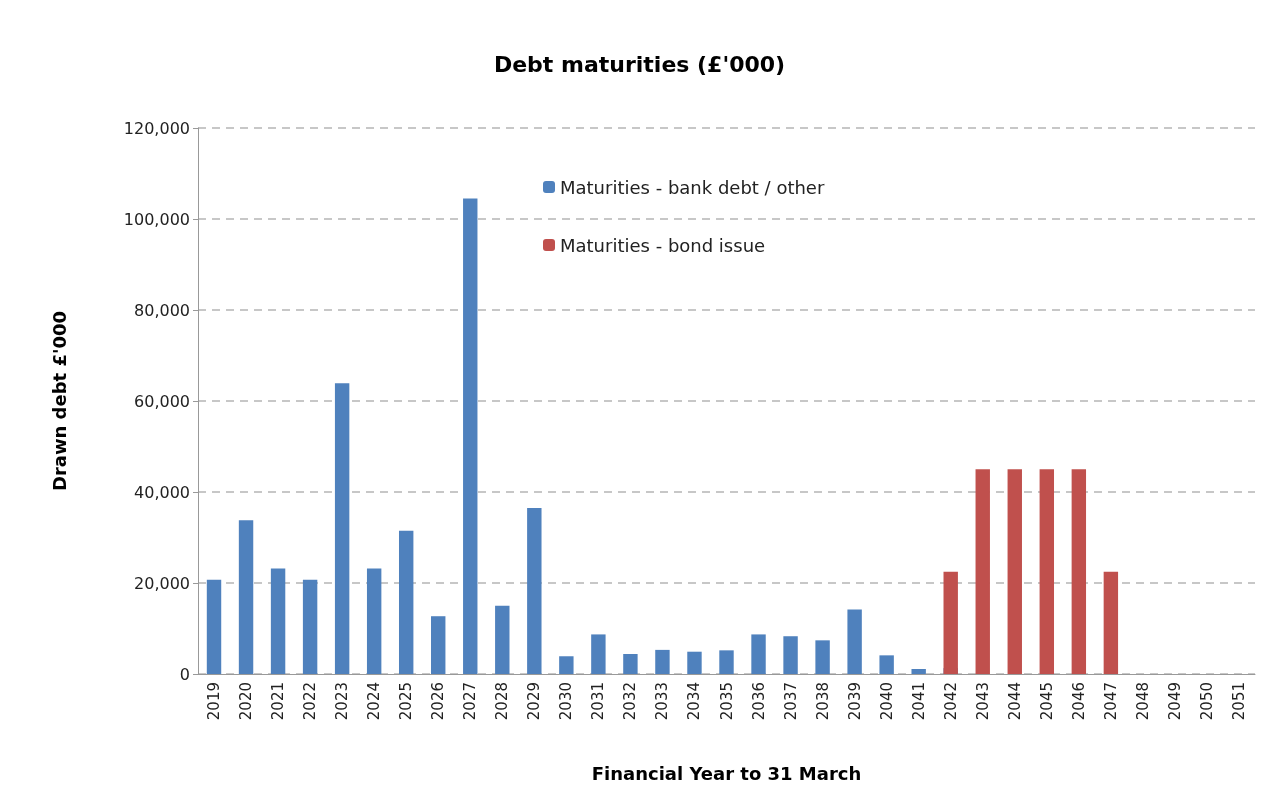  Describe the element at coordinates (1206, 701) in the screenshot. I see `x-tick-label: 2050` at that location.